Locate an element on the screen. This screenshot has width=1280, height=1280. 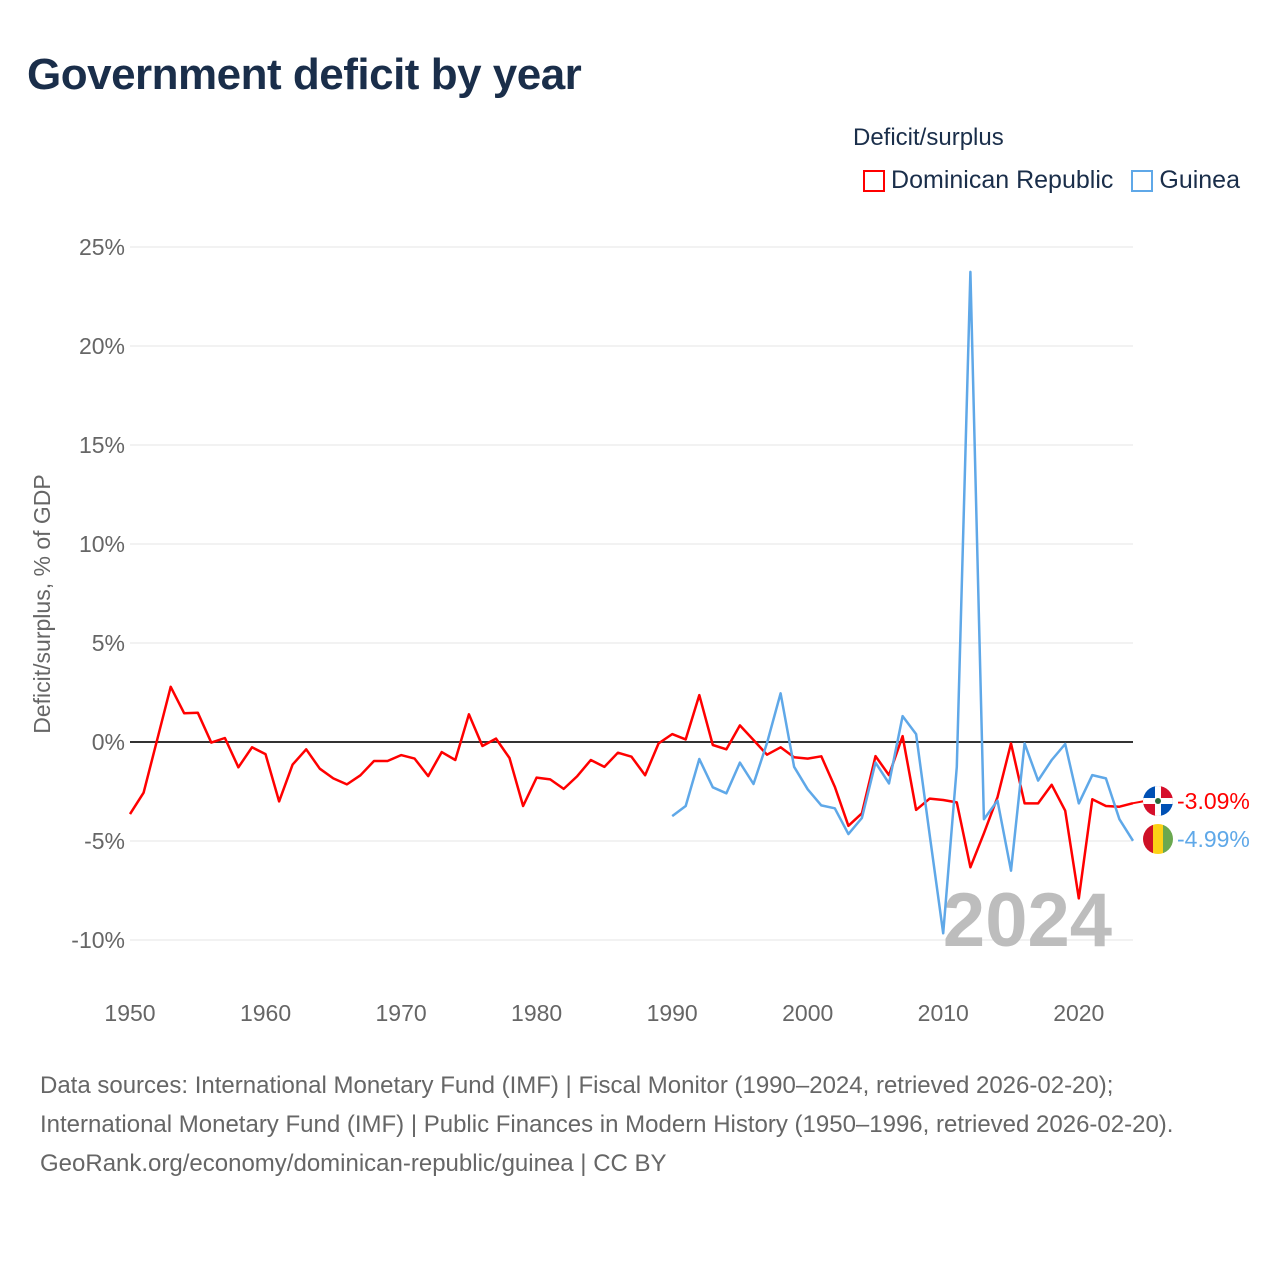
guinea-flag-stripe is located at coordinates (1158, 839).